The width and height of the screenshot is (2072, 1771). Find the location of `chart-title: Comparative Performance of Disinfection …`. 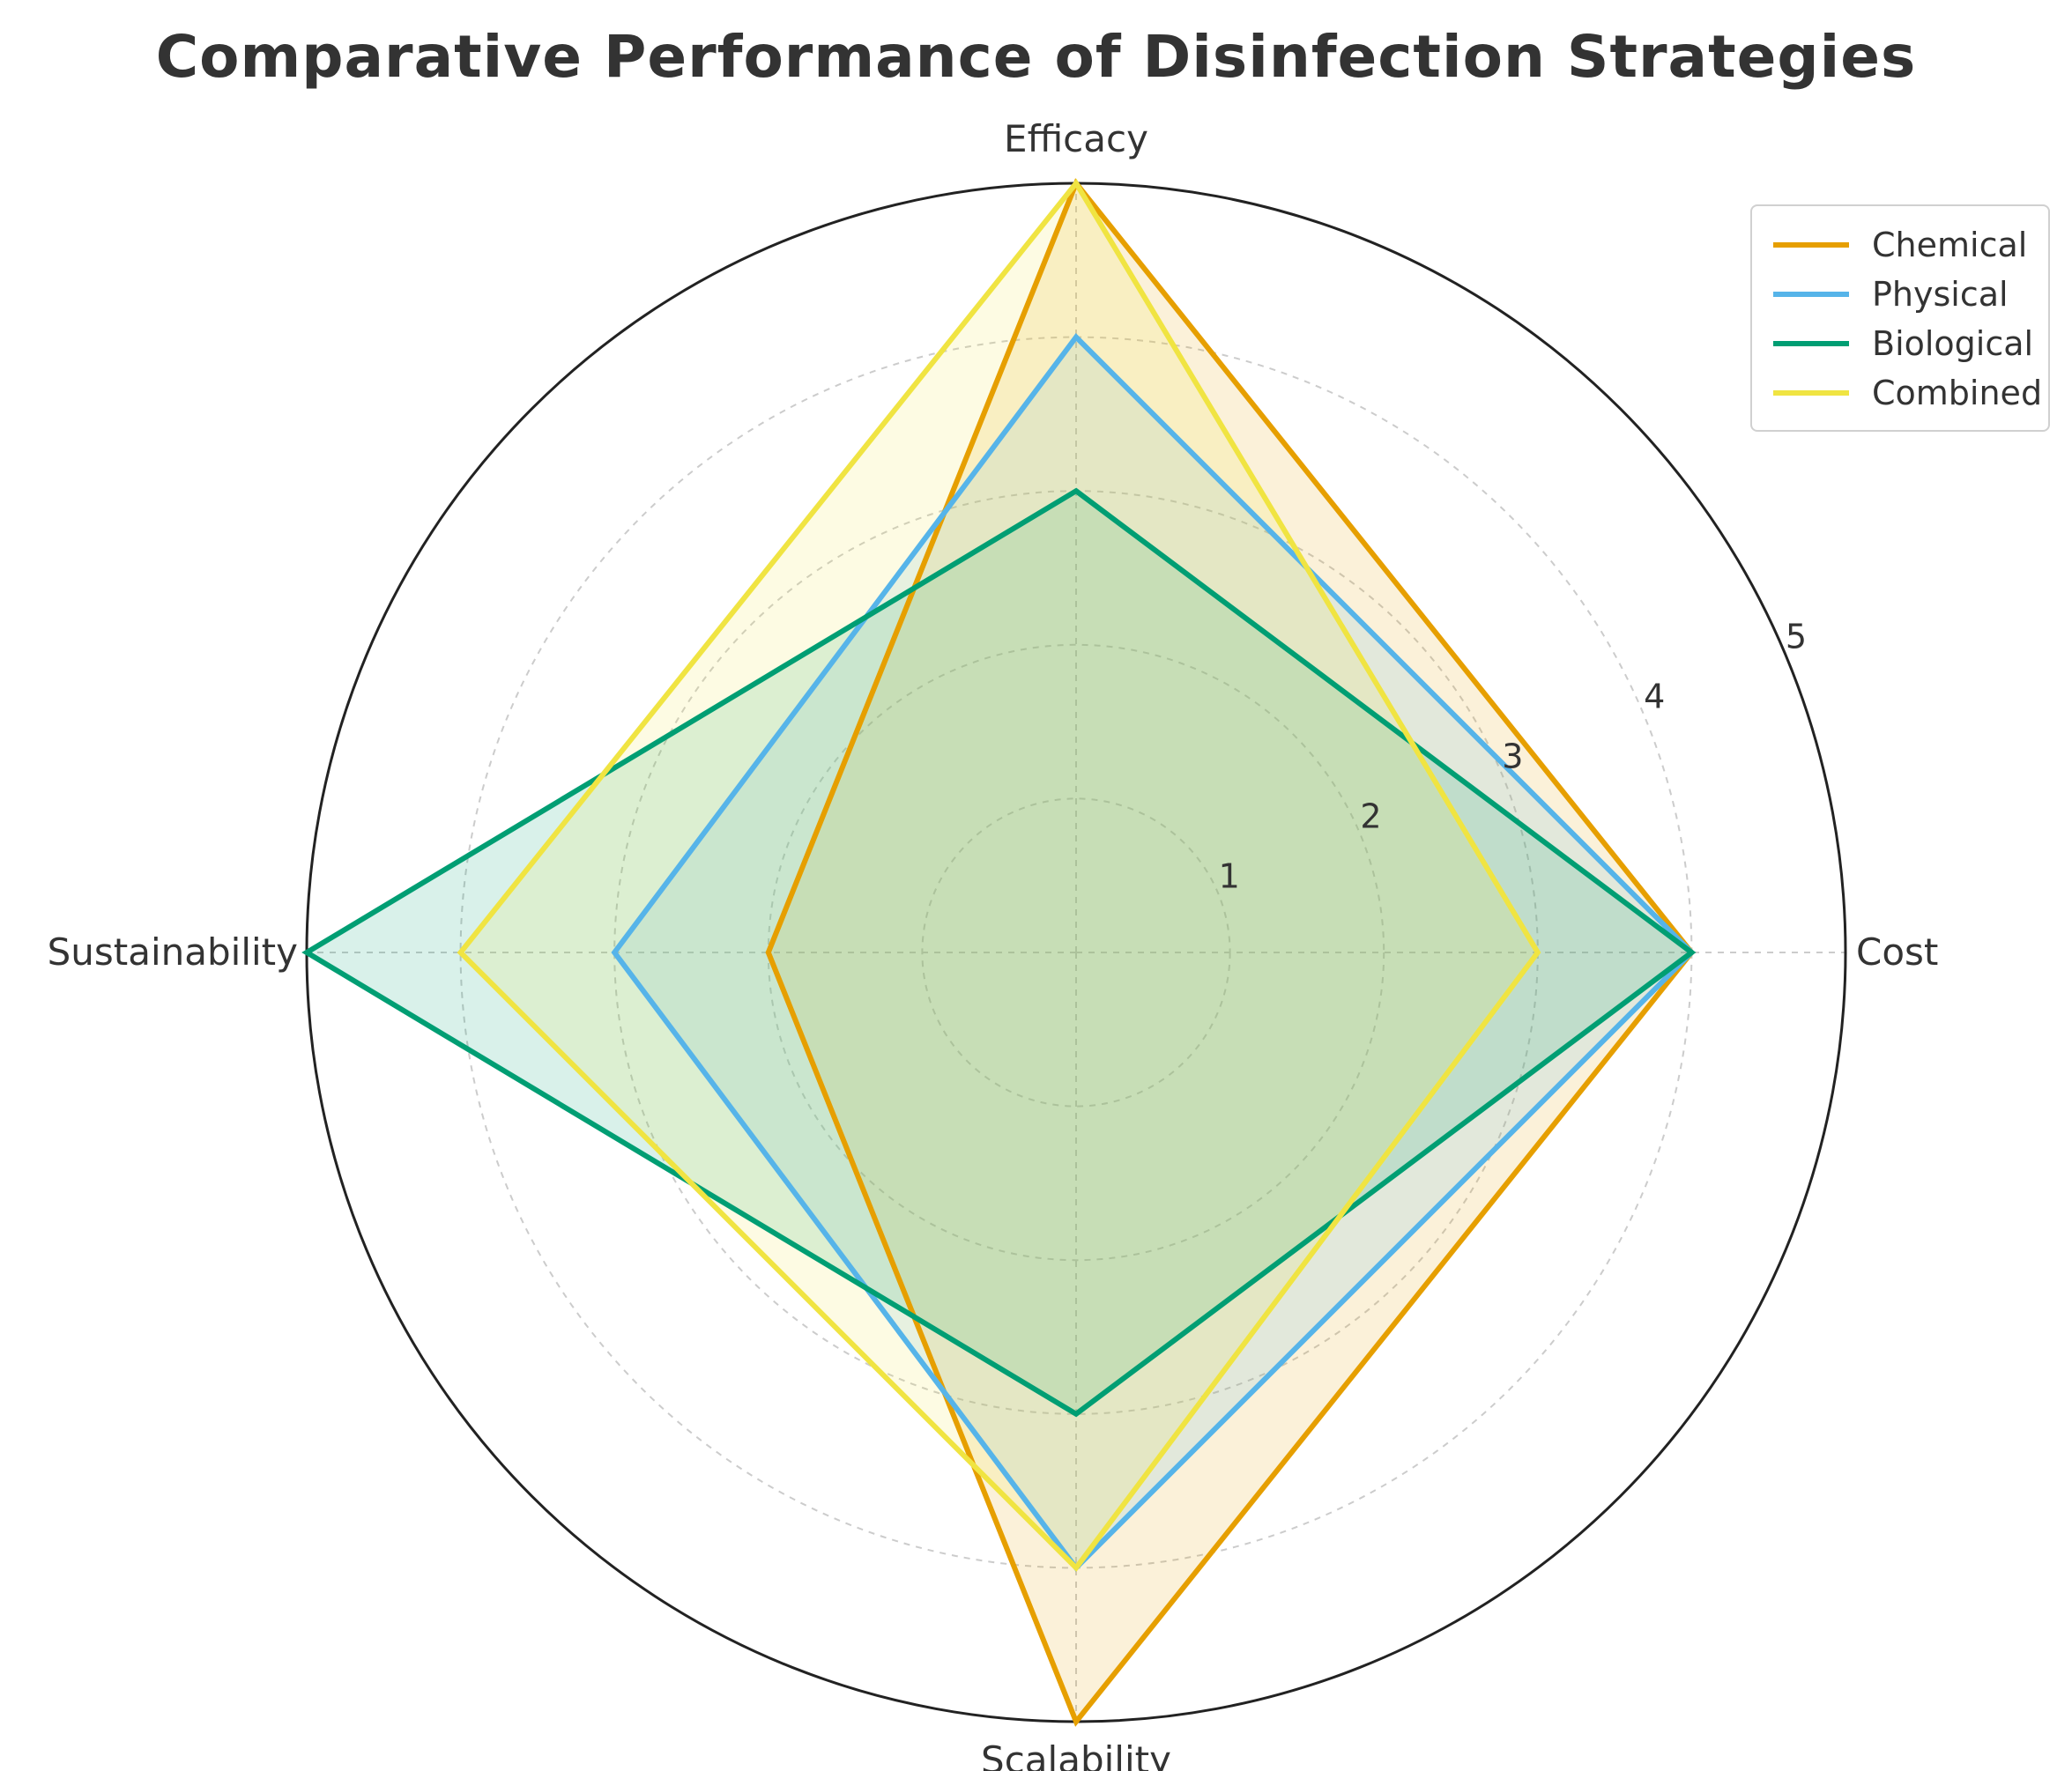

chart-title: Comparative Performance of Disinfection … is located at coordinates (1036, 57).